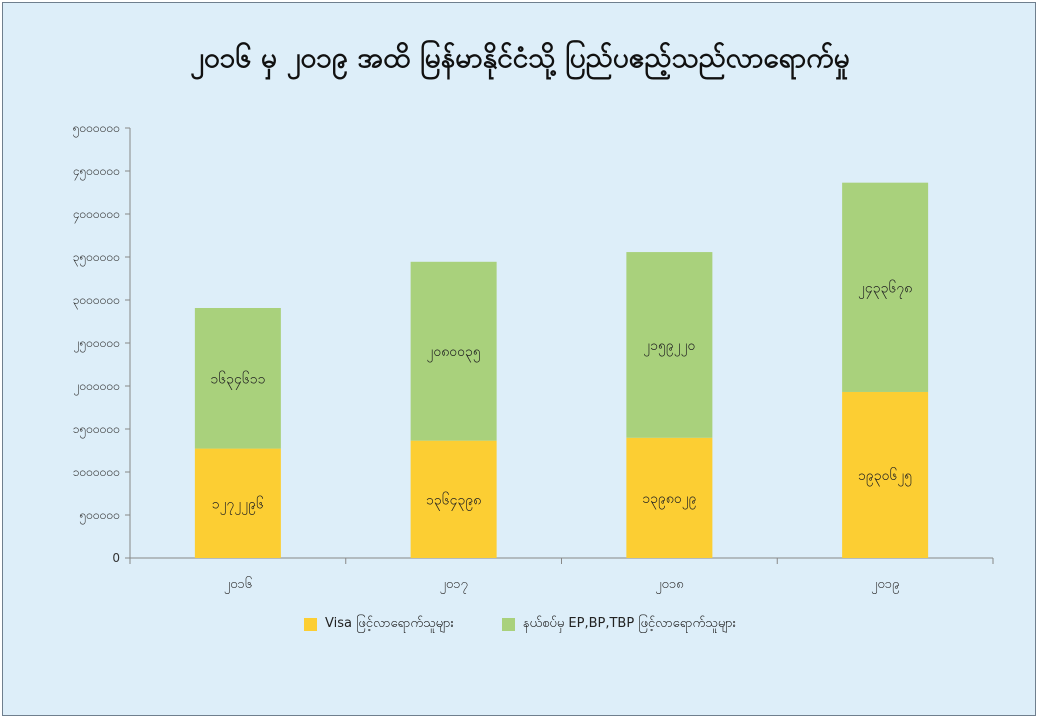 The height and width of the screenshot is (722, 1042). What do you see at coordinates (669, 585) in the screenshot?
I see `x-tick-label: ၂၀၁၈` at bounding box center [669, 585].